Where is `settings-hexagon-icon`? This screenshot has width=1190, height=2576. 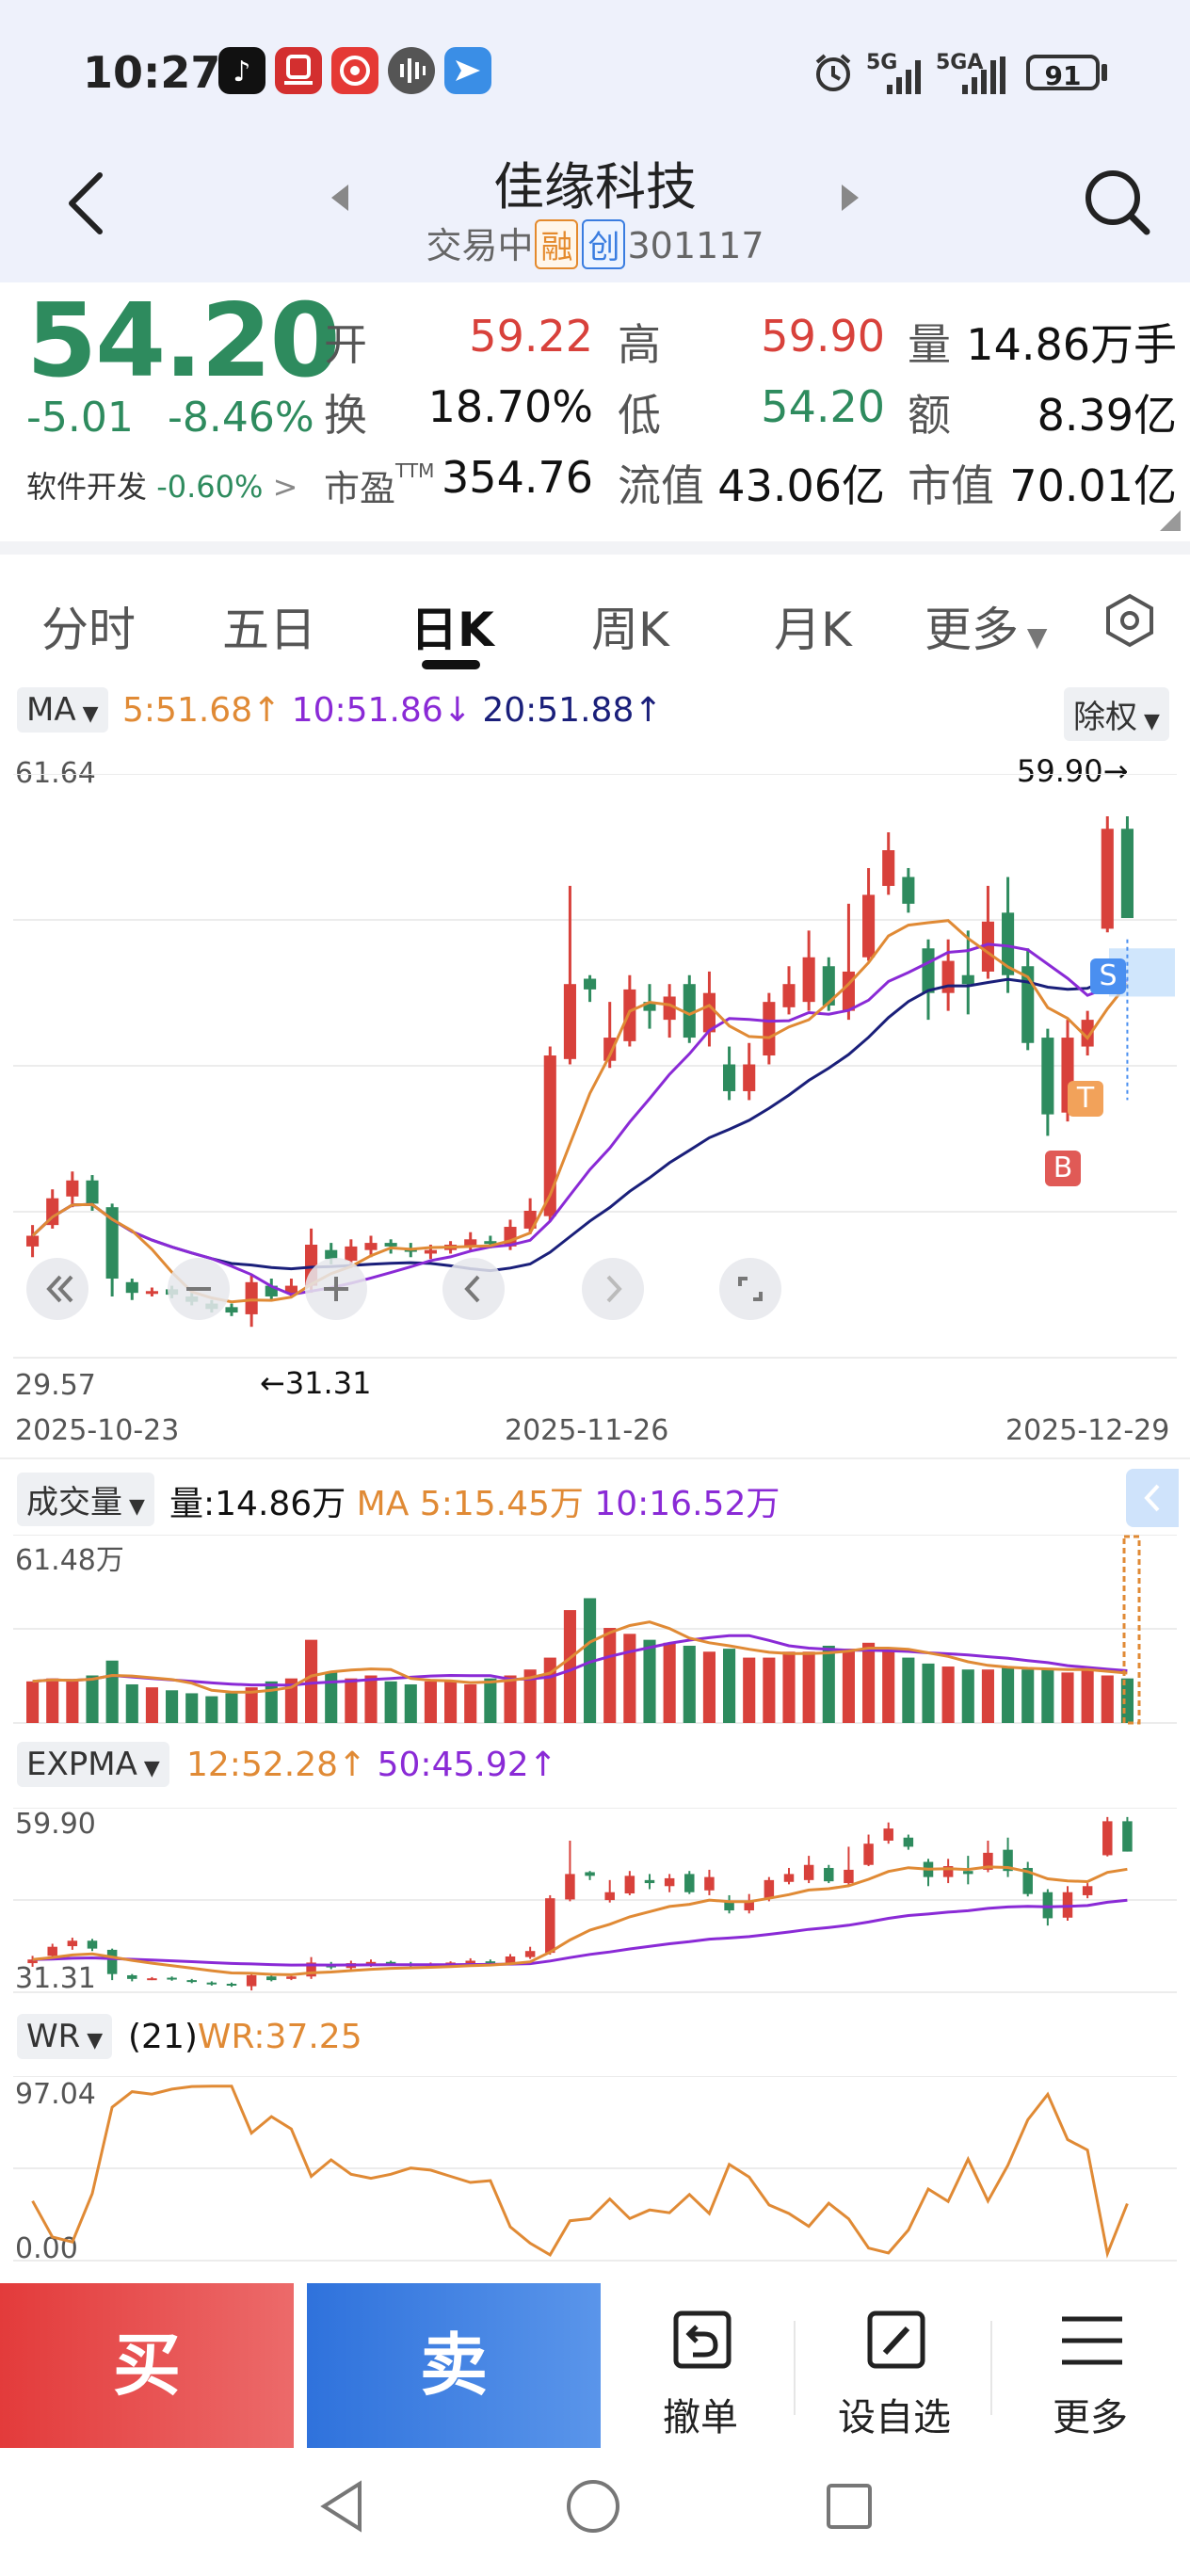
settings-hexagon-icon is located at coordinates (1130, 622).